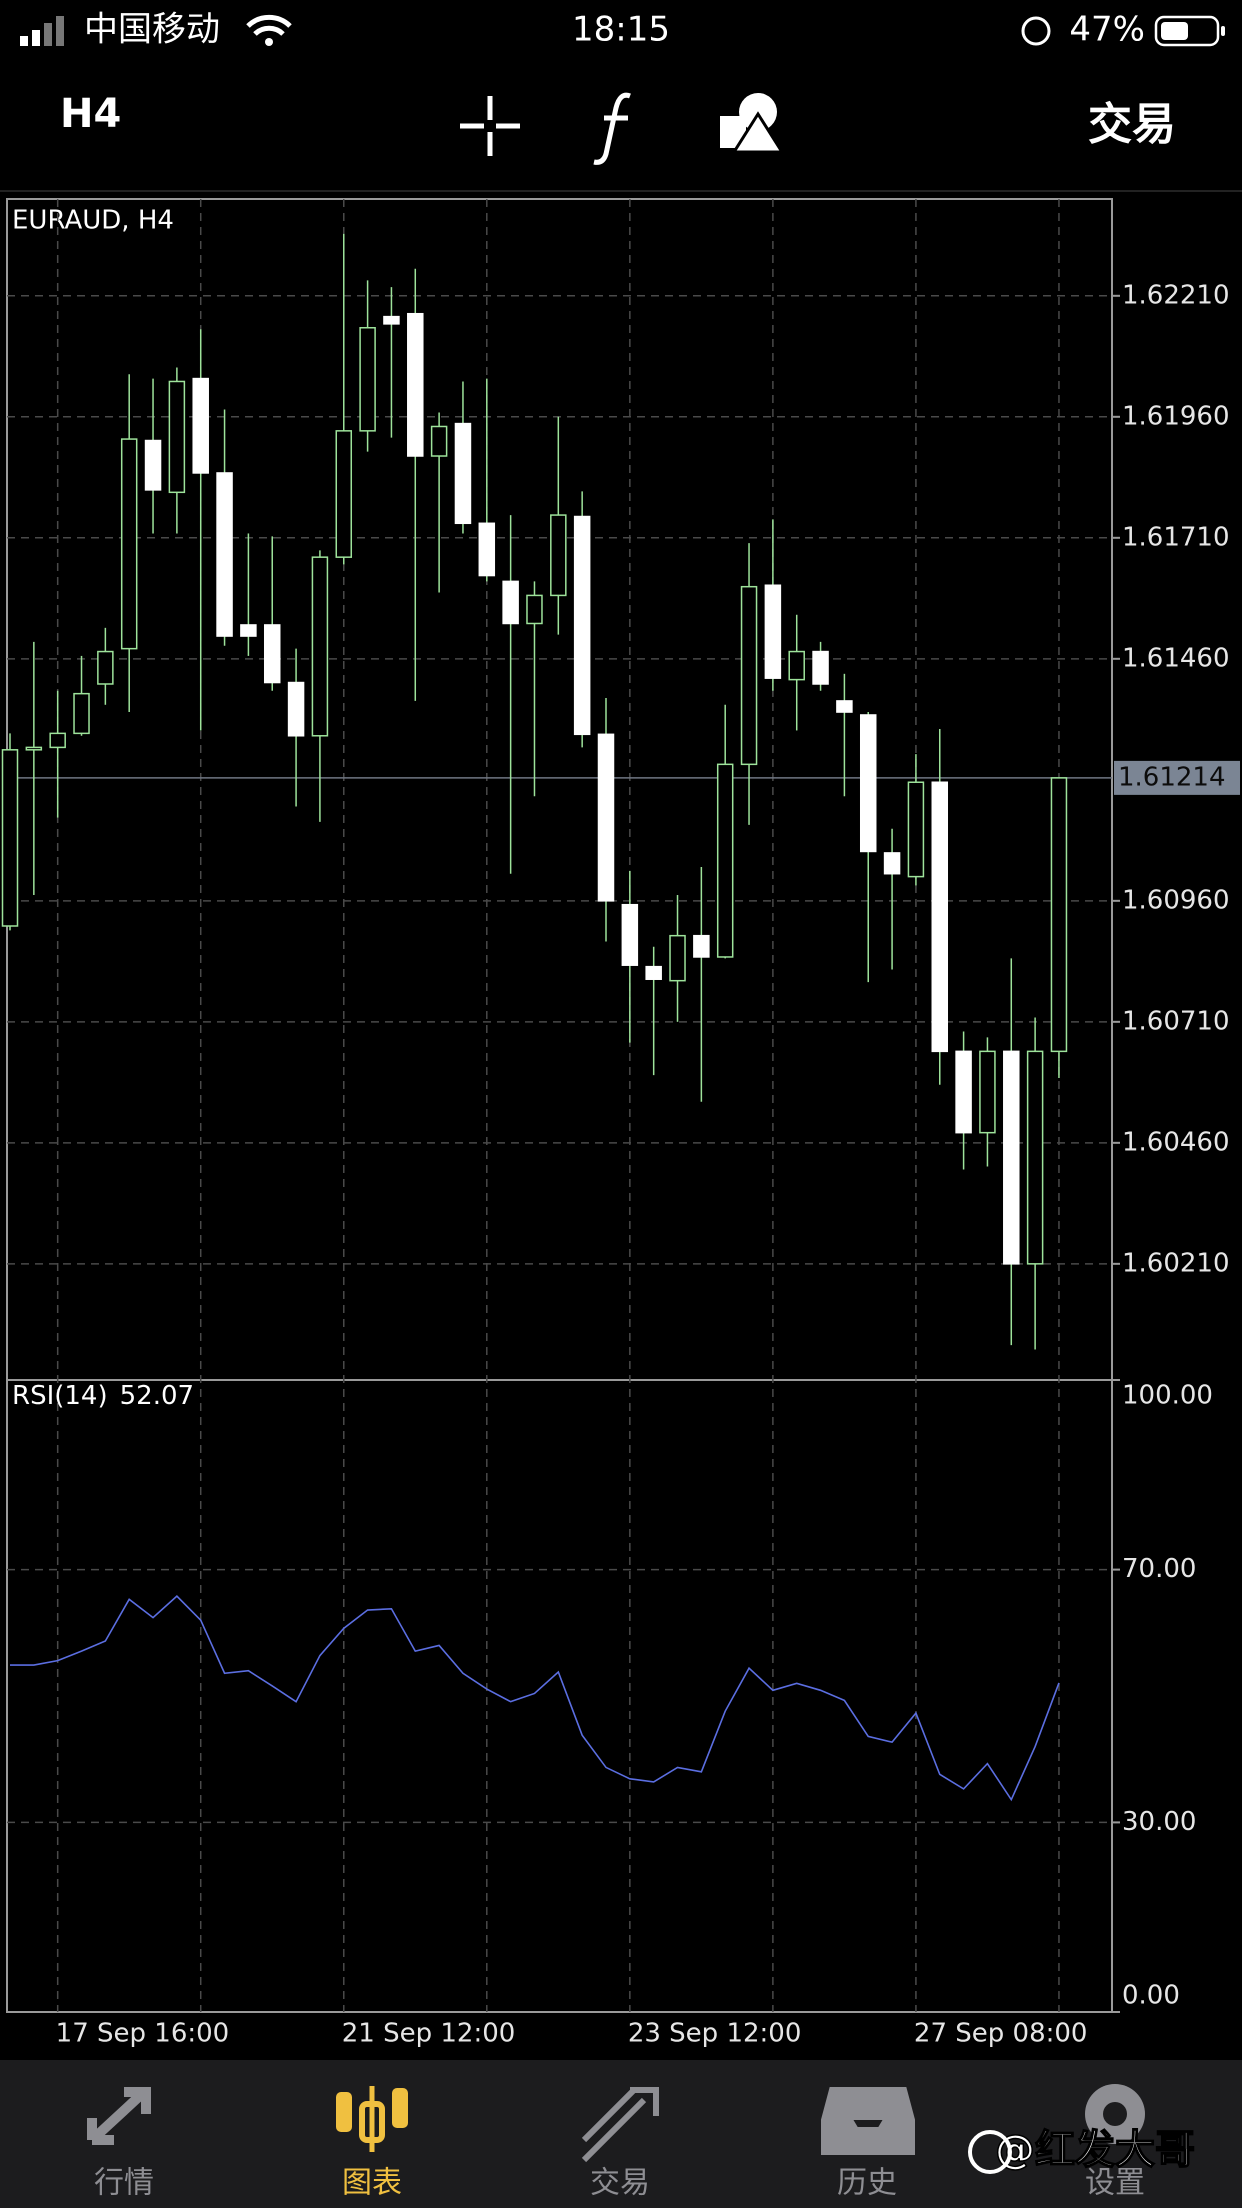 The height and width of the screenshot is (2208, 1242). What do you see at coordinates (372, 2119) in the screenshot?
I see `chart-icon` at bounding box center [372, 2119].